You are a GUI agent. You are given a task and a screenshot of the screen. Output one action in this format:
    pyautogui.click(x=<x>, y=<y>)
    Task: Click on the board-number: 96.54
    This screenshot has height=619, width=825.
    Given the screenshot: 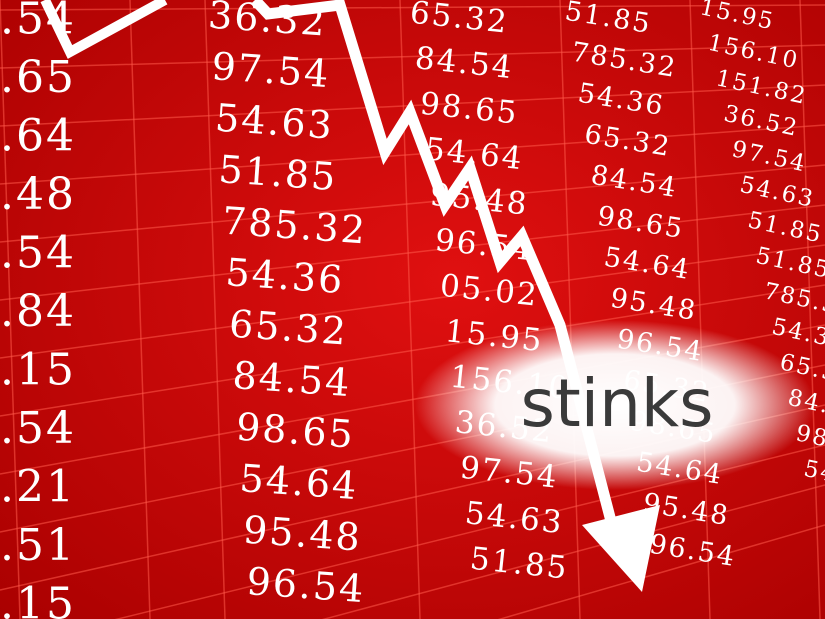 What is the action you would take?
    pyautogui.click(x=306, y=585)
    